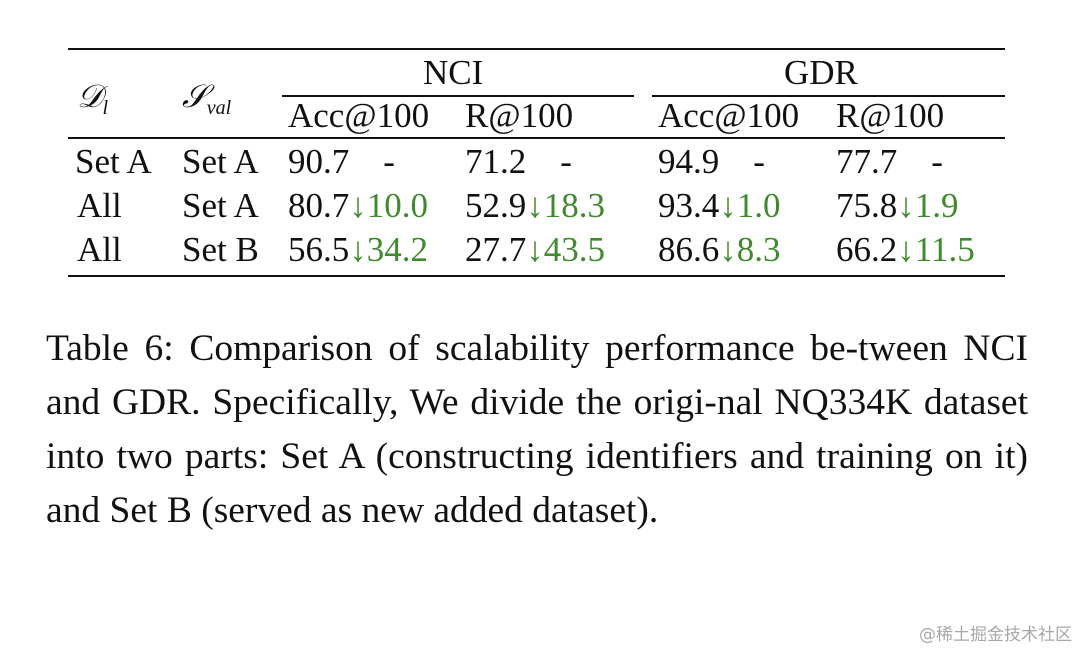 This screenshot has width=1080, height=659. I want to click on bottom-rule, so click(536, 276).